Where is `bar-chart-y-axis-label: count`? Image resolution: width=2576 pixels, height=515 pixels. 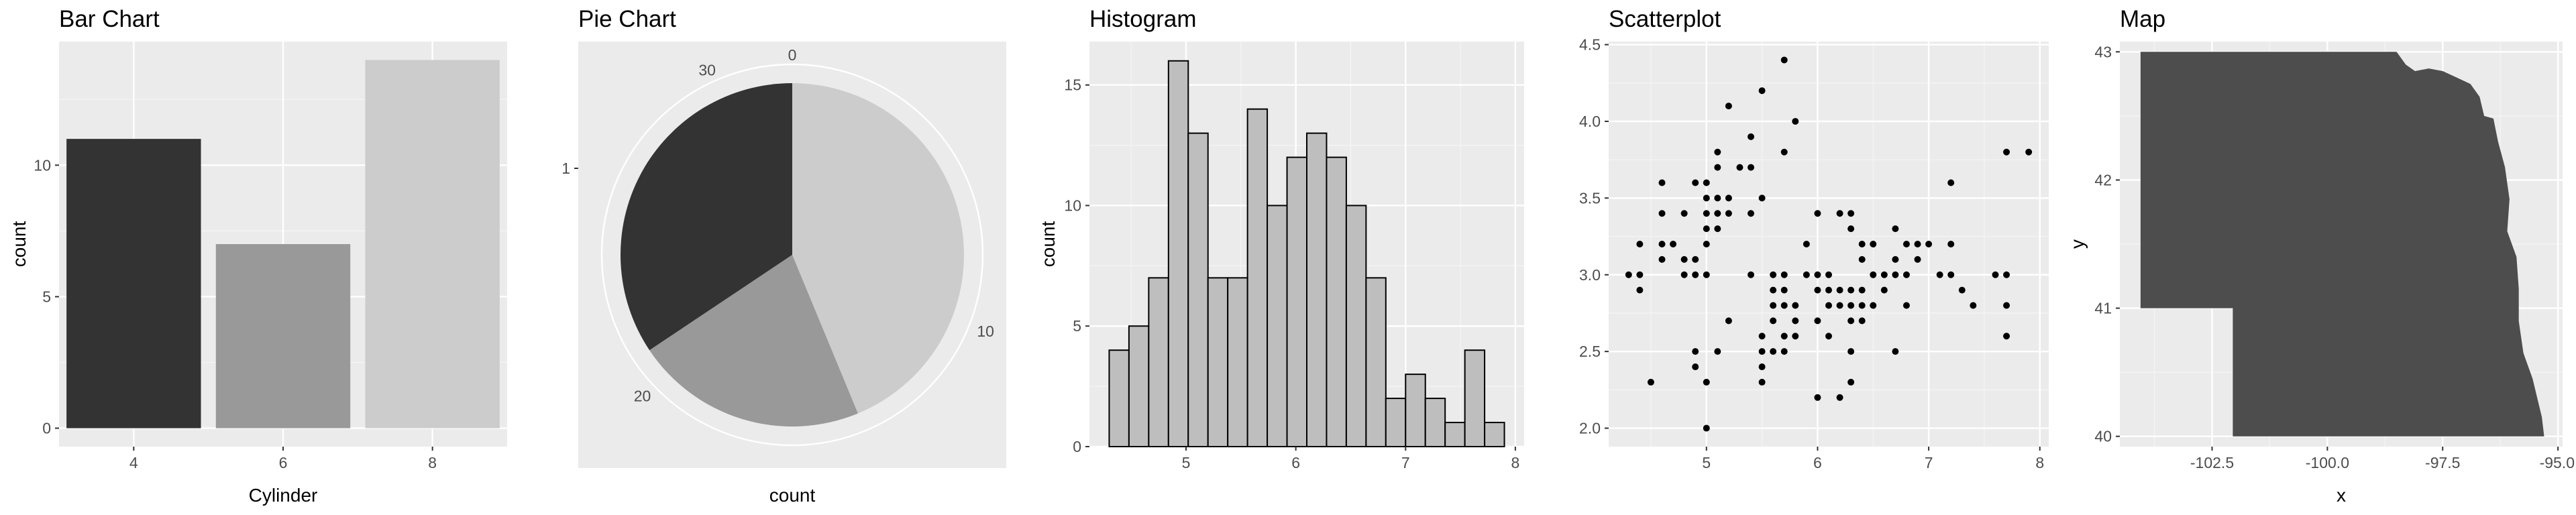 bar-chart-y-axis-label: count is located at coordinates (19, 244).